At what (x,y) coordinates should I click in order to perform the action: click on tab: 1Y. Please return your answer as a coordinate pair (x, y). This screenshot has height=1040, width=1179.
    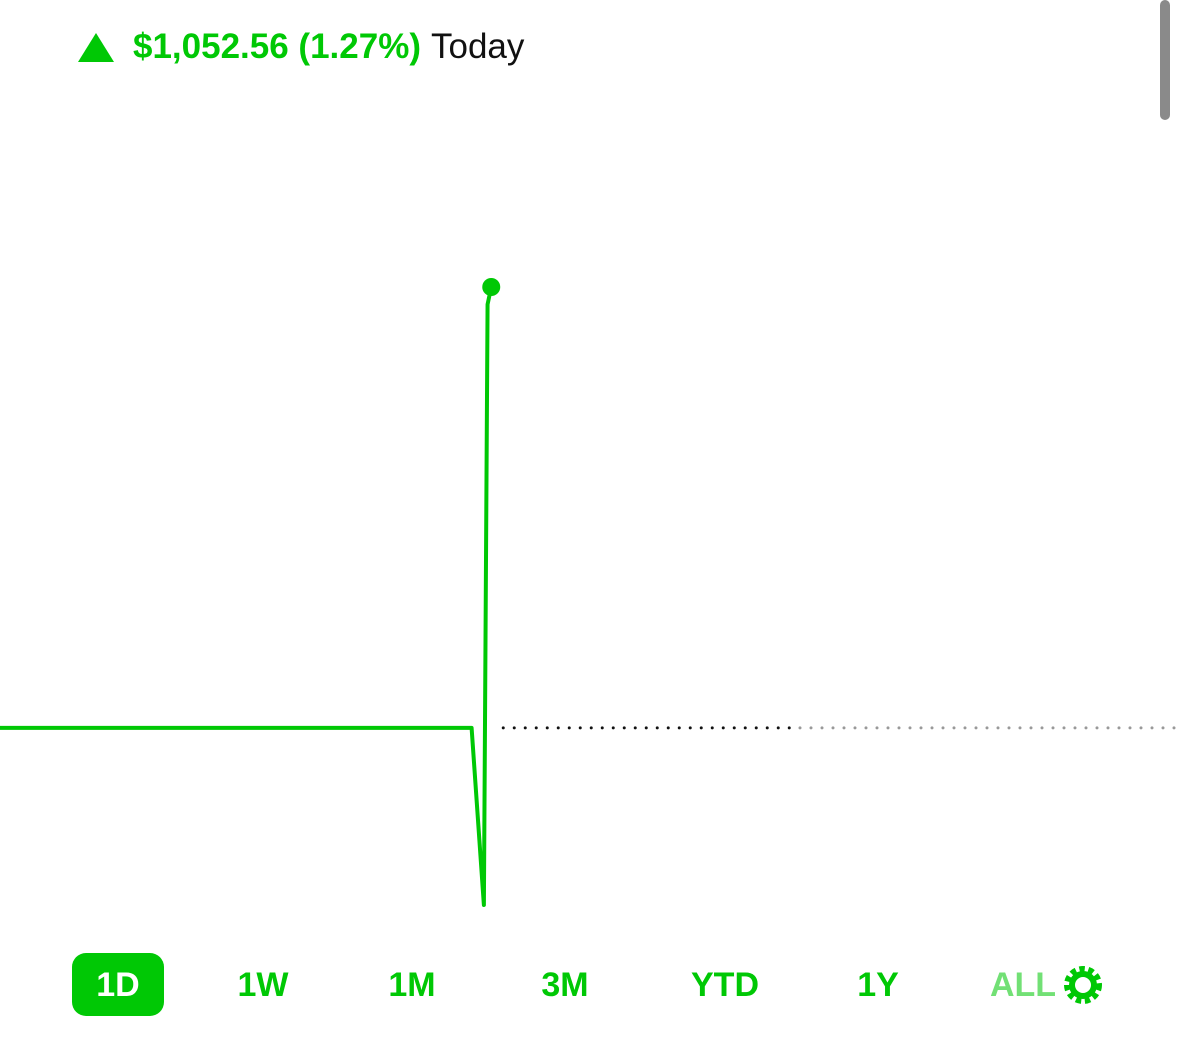
    Looking at the image, I should click on (878, 985).